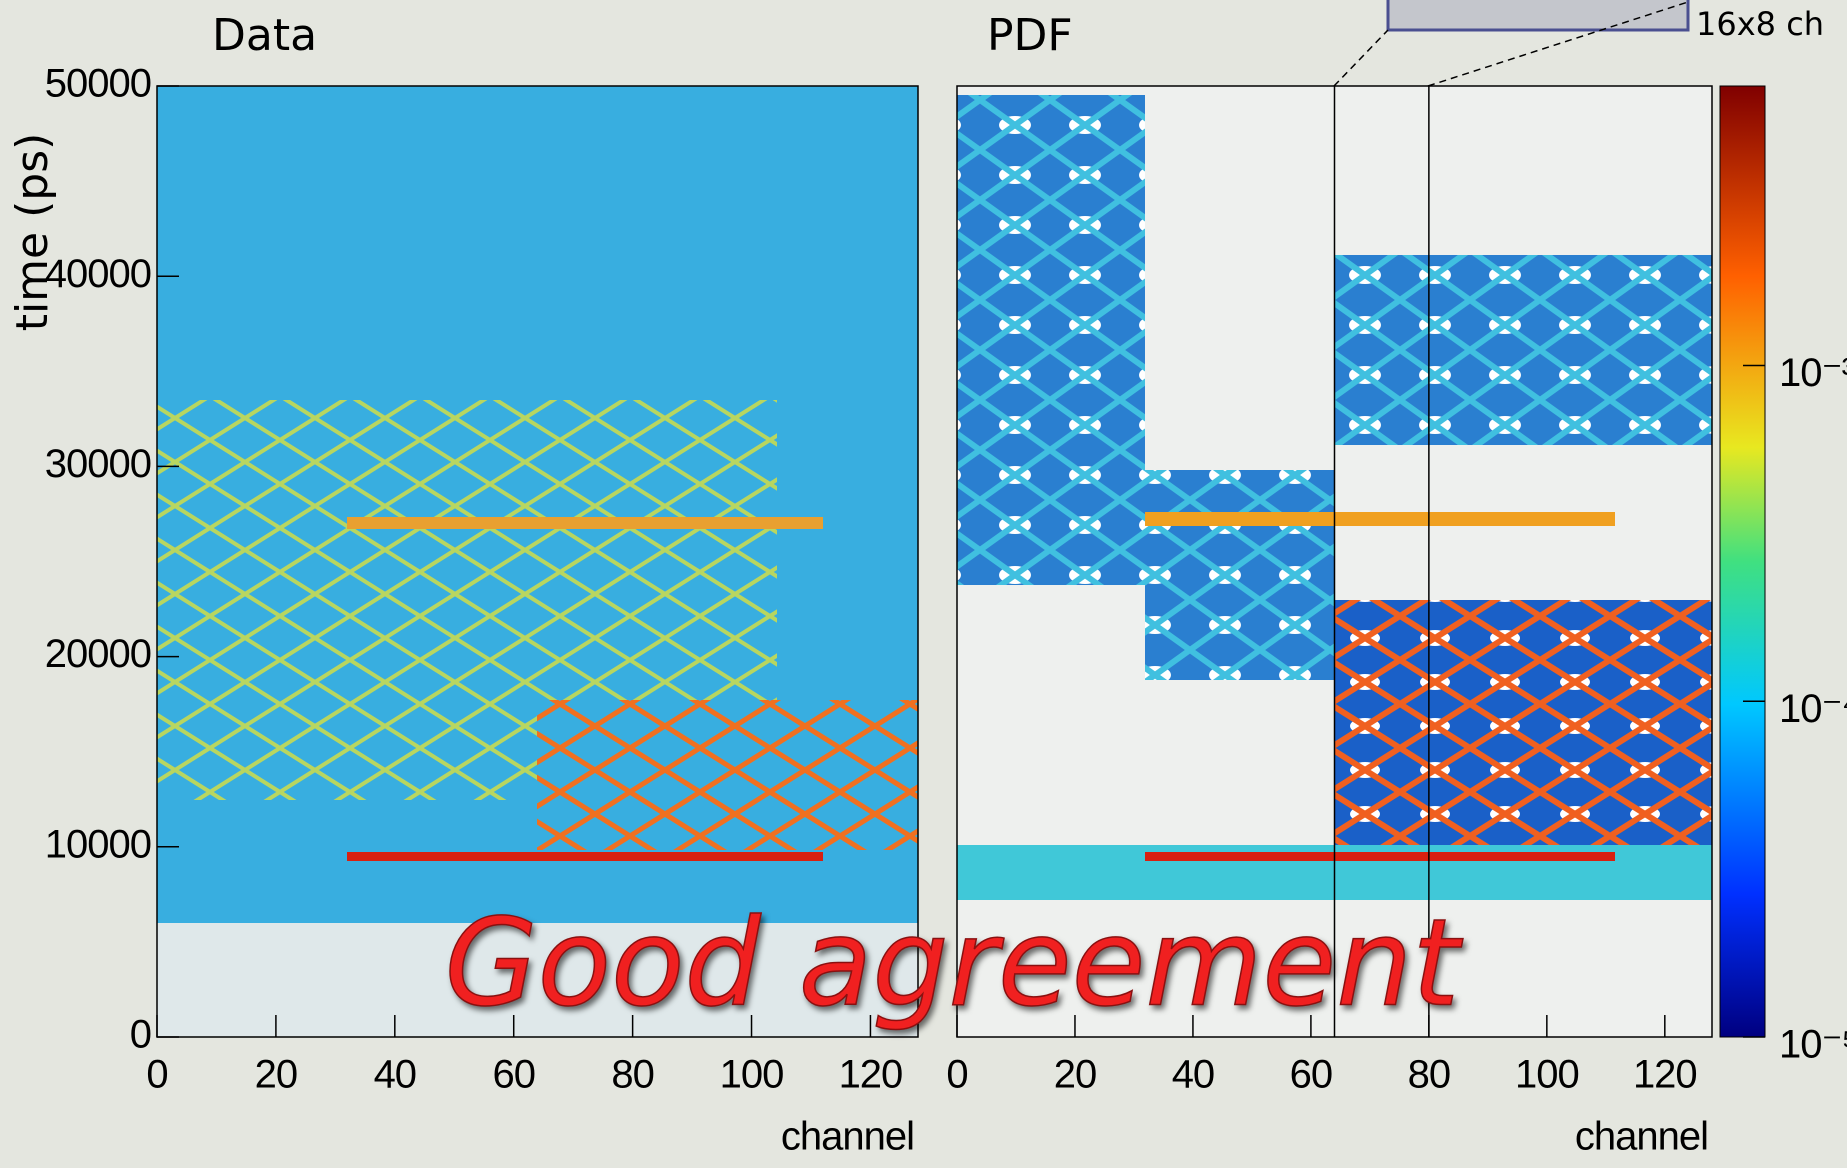 This screenshot has width=1847, height=1168. Describe the element at coordinates (98, 84) in the screenshot. I see `y-tick-label: 50000` at that location.